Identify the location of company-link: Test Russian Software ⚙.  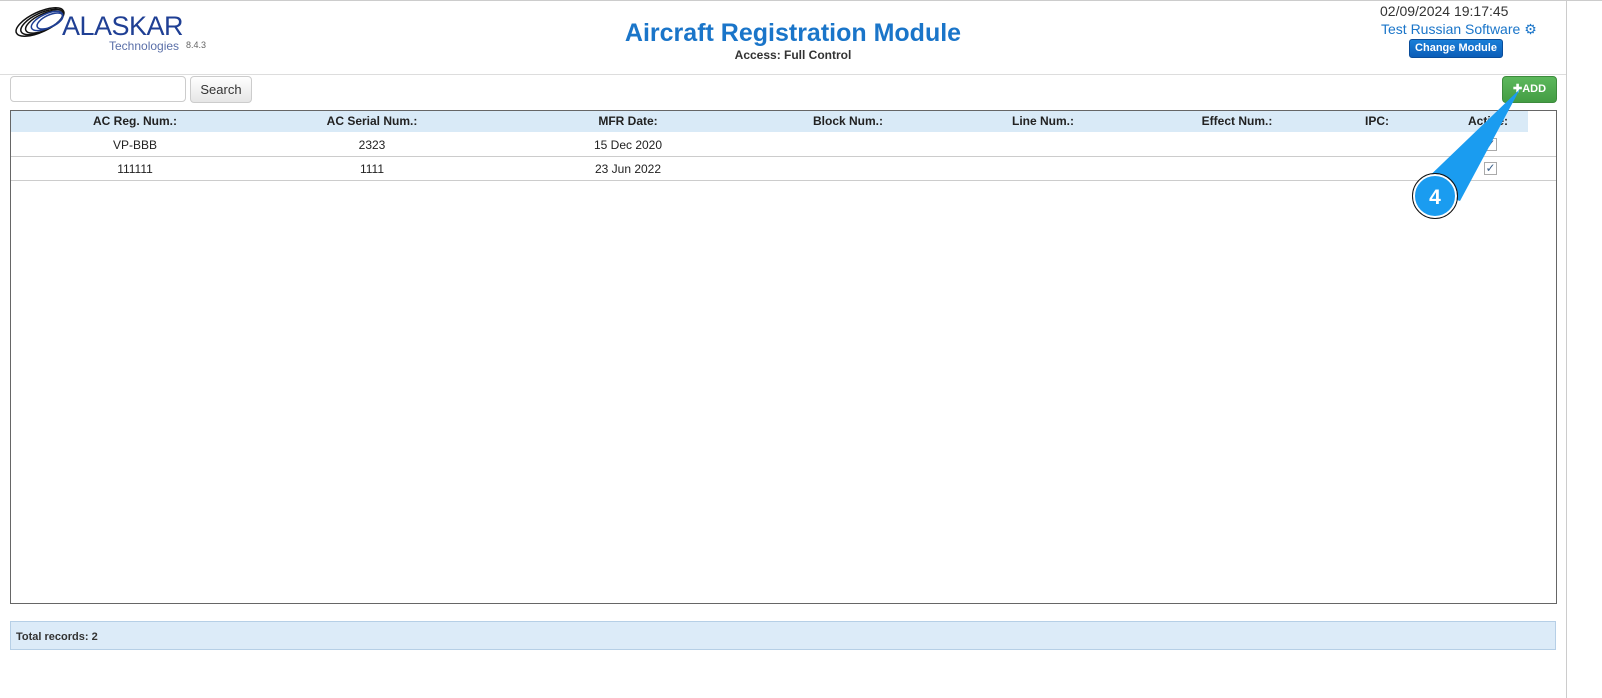
(1459, 29).